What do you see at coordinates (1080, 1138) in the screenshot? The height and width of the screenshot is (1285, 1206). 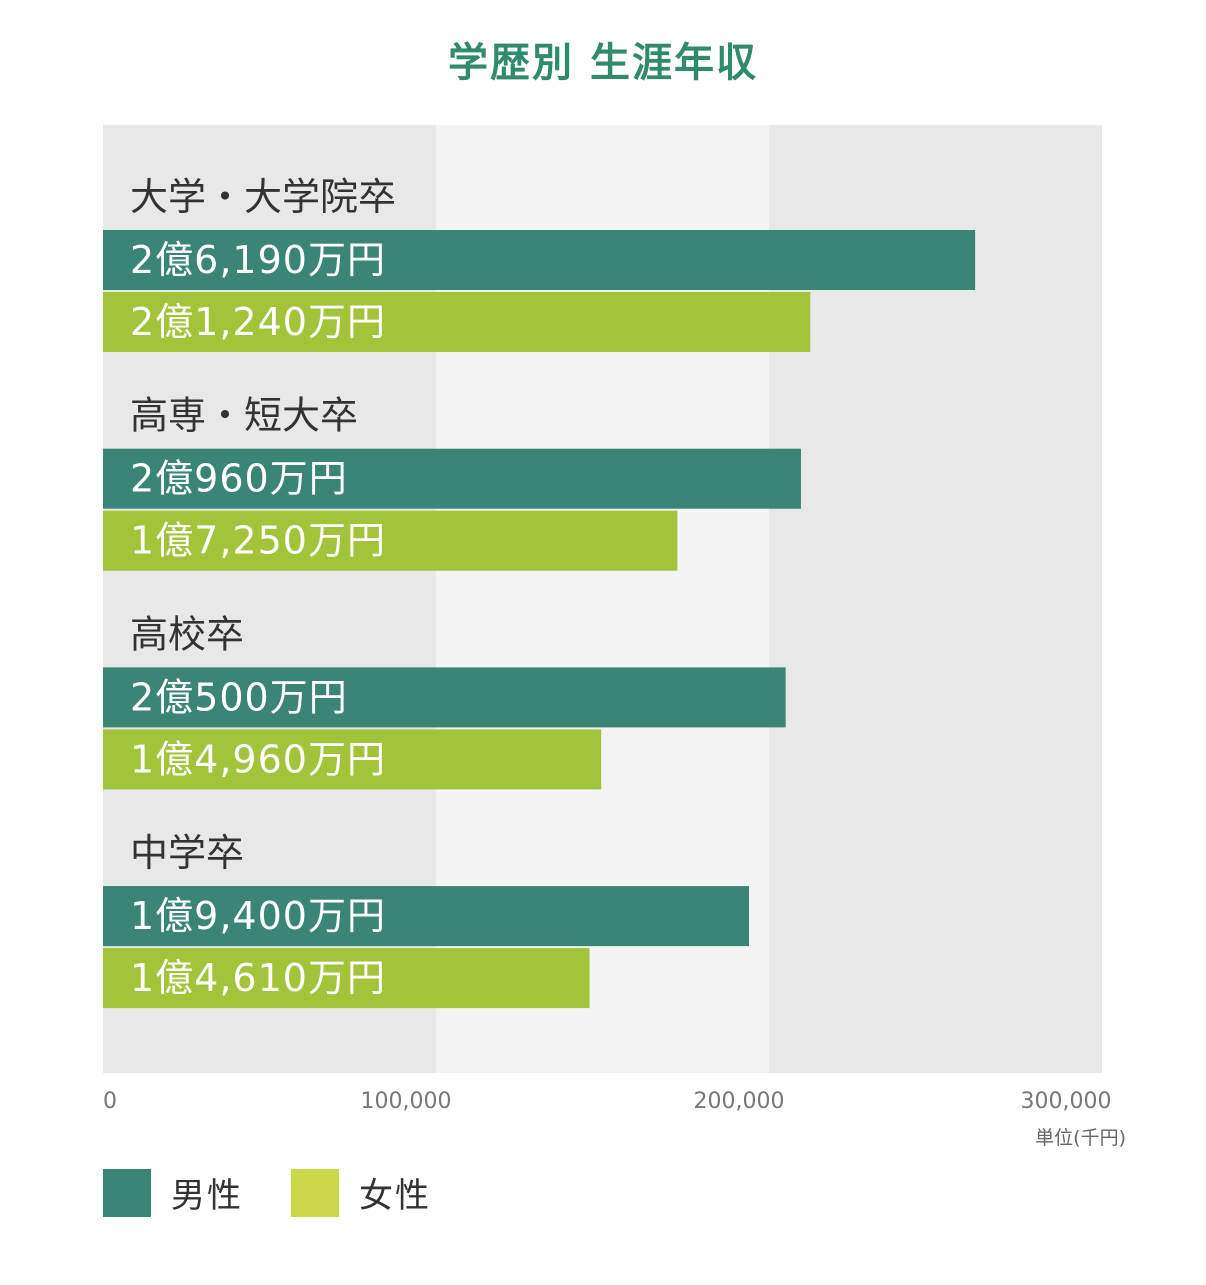 I see `unit-label: 単位(千円)` at bounding box center [1080, 1138].